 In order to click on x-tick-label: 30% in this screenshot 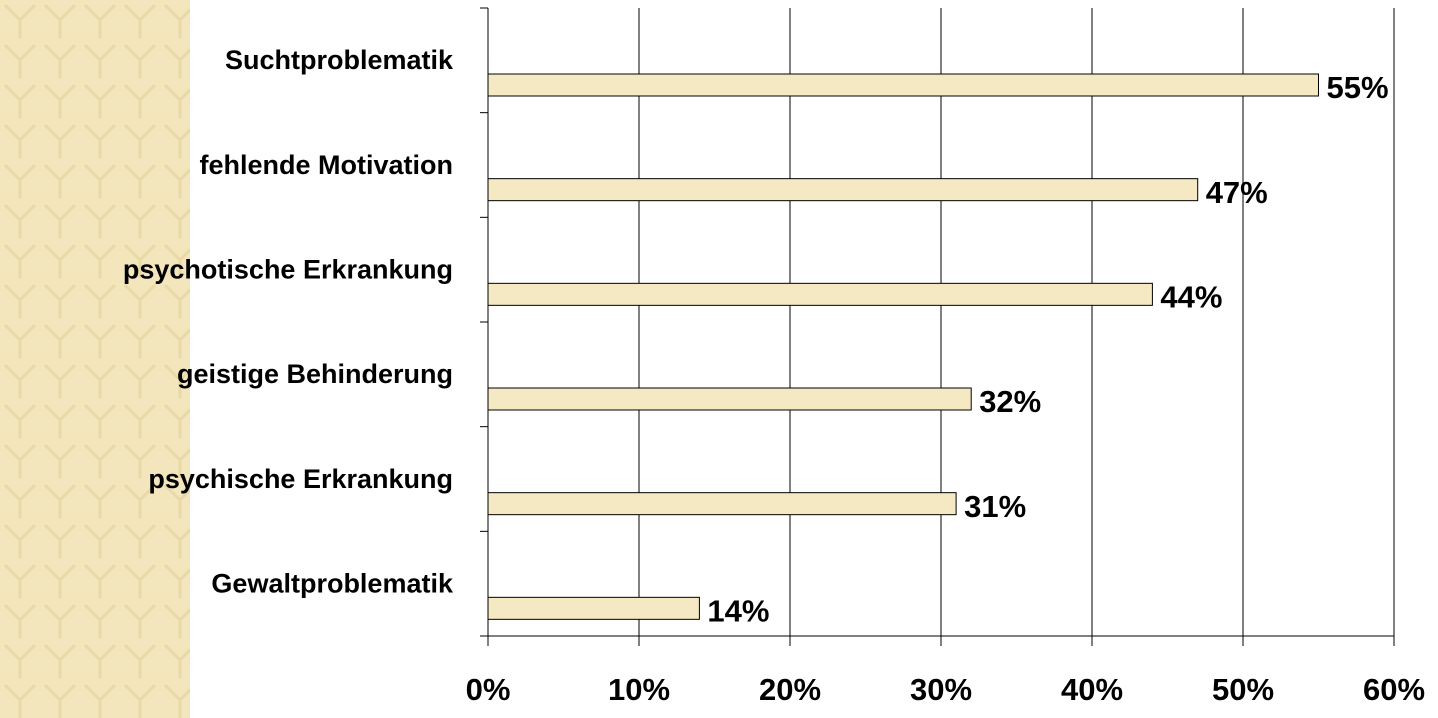, I will do `click(941, 689)`.